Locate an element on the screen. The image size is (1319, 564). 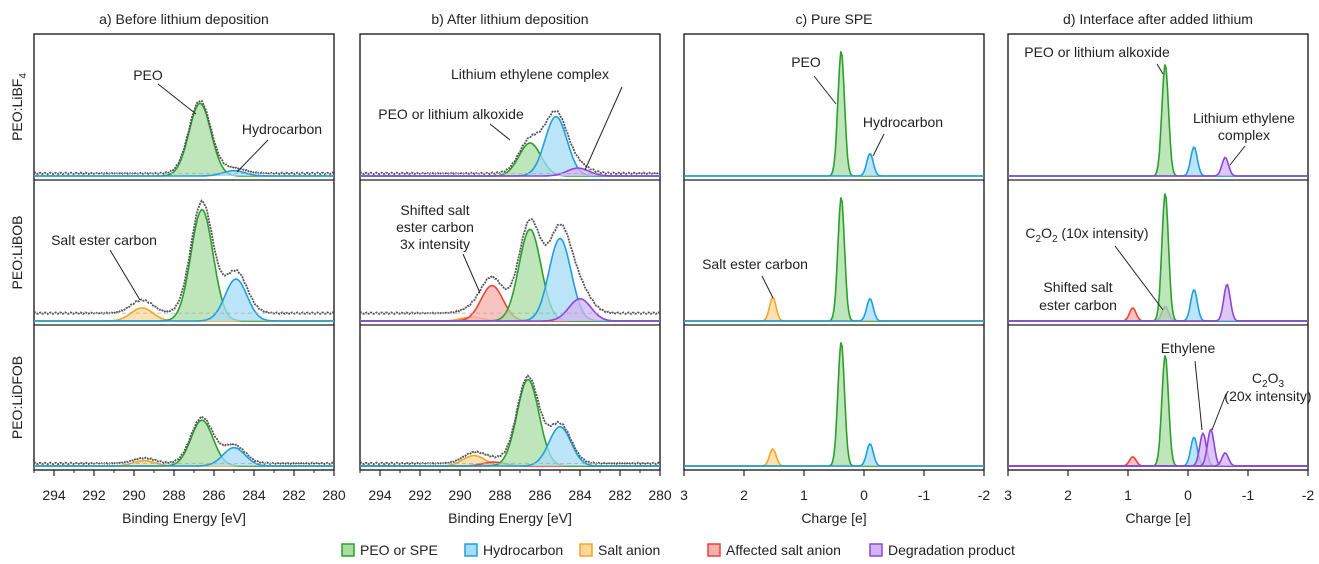
legend-swatch-peo is located at coordinates (348, 550).